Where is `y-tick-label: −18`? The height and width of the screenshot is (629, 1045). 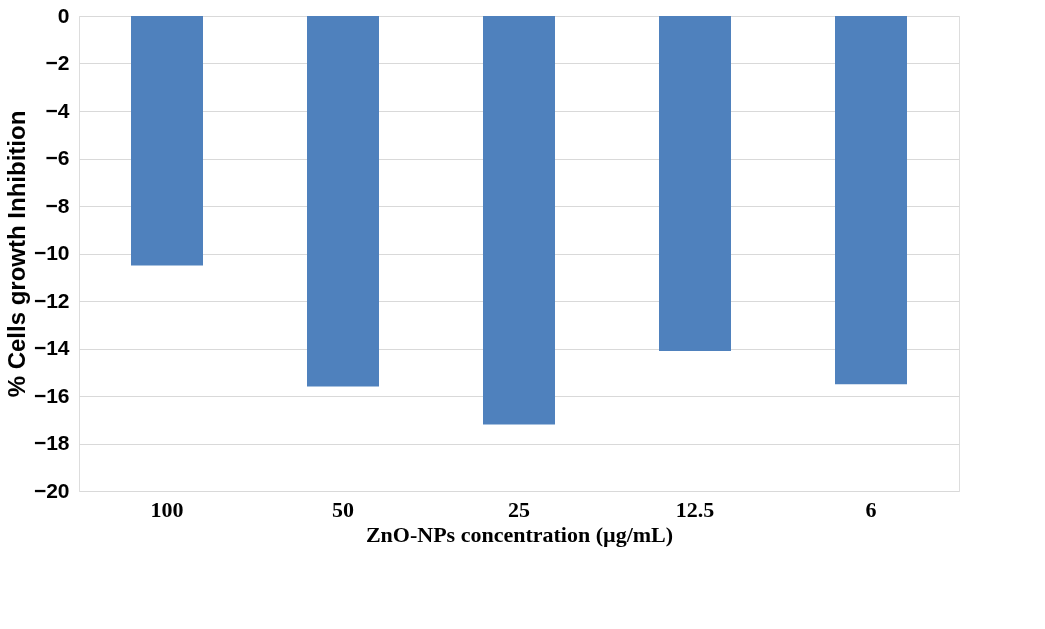 y-tick-label: −18 is located at coordinates (51, 442).